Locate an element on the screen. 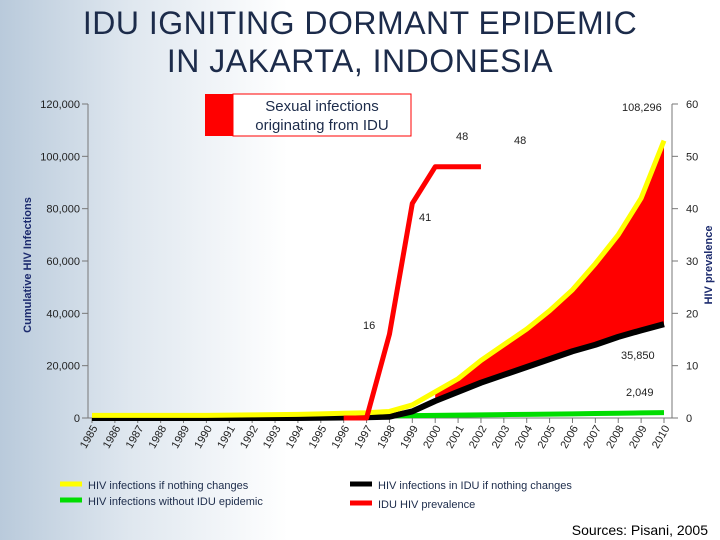 The width and height of the screenshot is (720, 540). annotation-48-b: 48 is located at coordinates (520, 141).